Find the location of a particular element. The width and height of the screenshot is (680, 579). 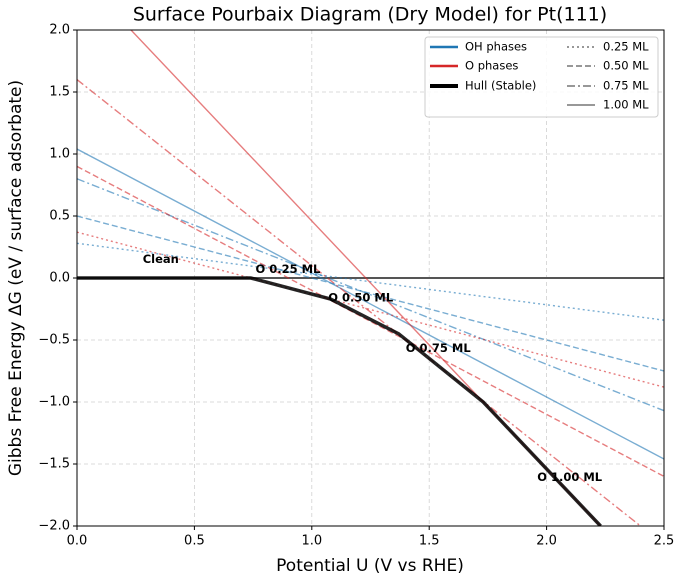

phase-line is located at coordinates (370, 281).